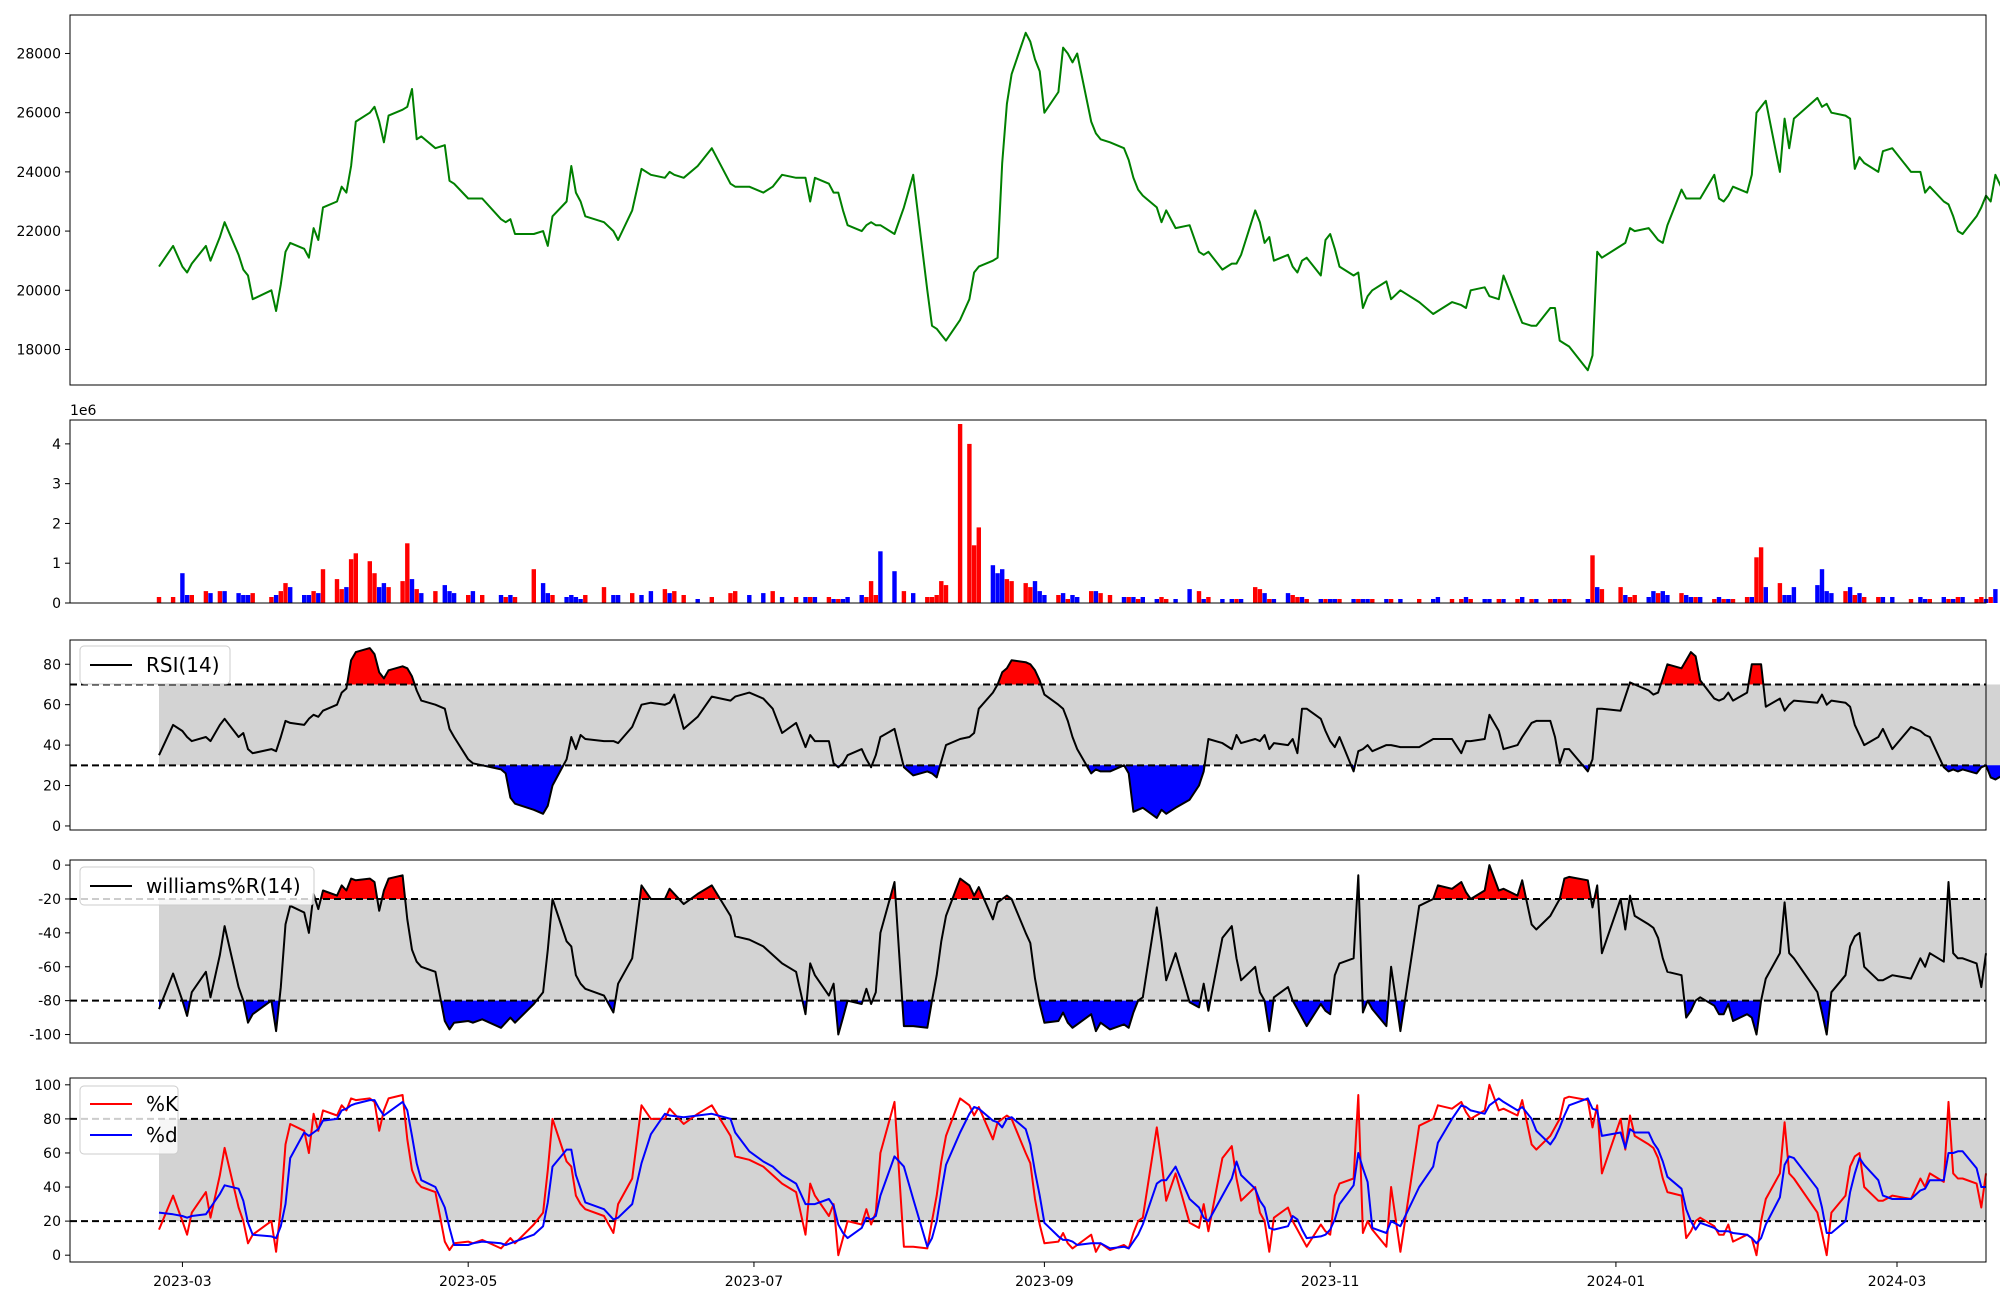 The width and height of the screenshot is (2000, 1300). I want to click on williams-oversold-fill, so click(917, 1014).